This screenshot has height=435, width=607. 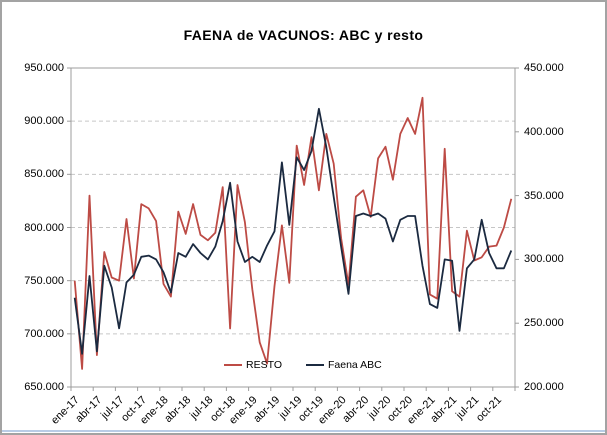 What do you see at coordinates (354, 365) in the screenshot?
I see `legend-label-faena-abc: Faena ABC` at bounding box center [354, 365].